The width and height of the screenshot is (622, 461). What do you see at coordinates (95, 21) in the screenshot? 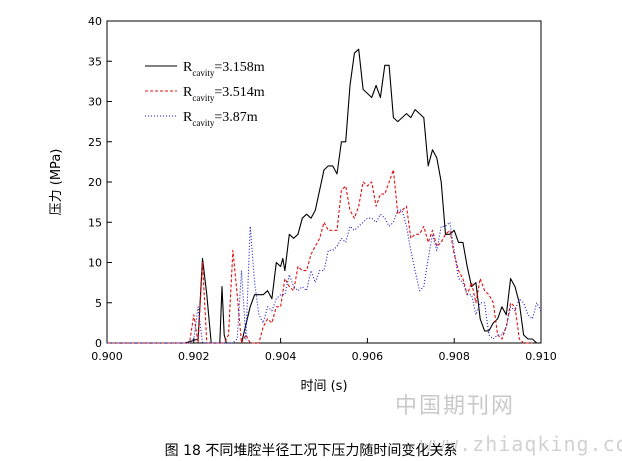
I see `y-tick-label: 40` at bounding box center [95, 21].